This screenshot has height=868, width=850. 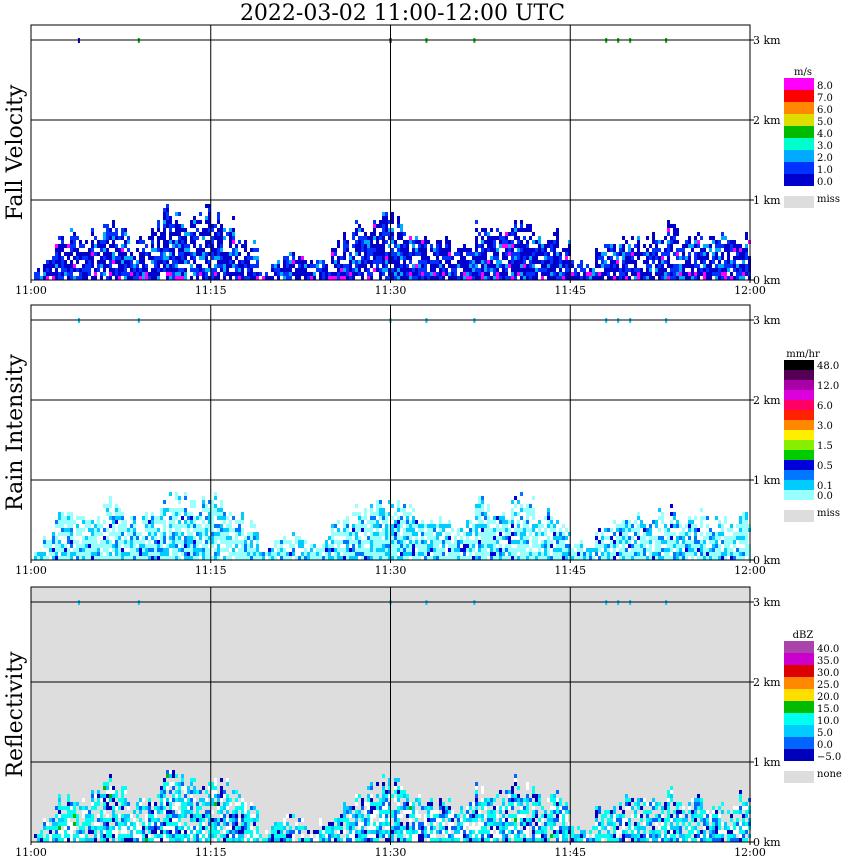 I want to click on colorbar-swatch, so click(x=799, y=180).